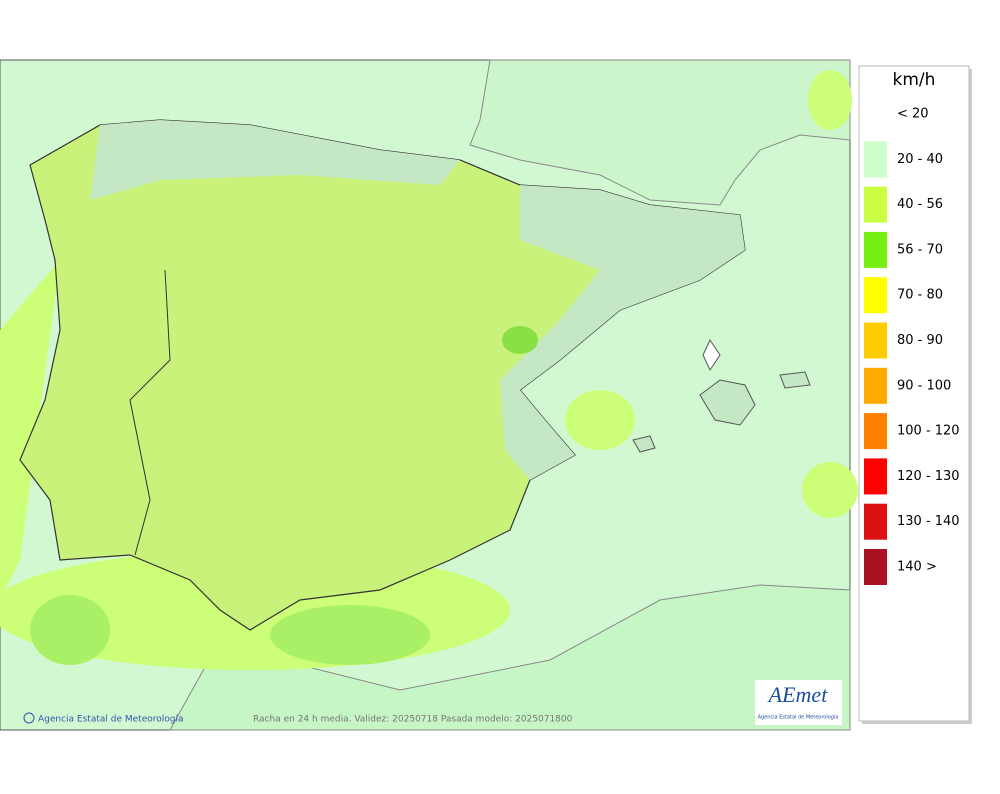 Image resolution: width=1000 pixels, height=794 pixels. I want to click on copyright-icon, so click(29, 718).